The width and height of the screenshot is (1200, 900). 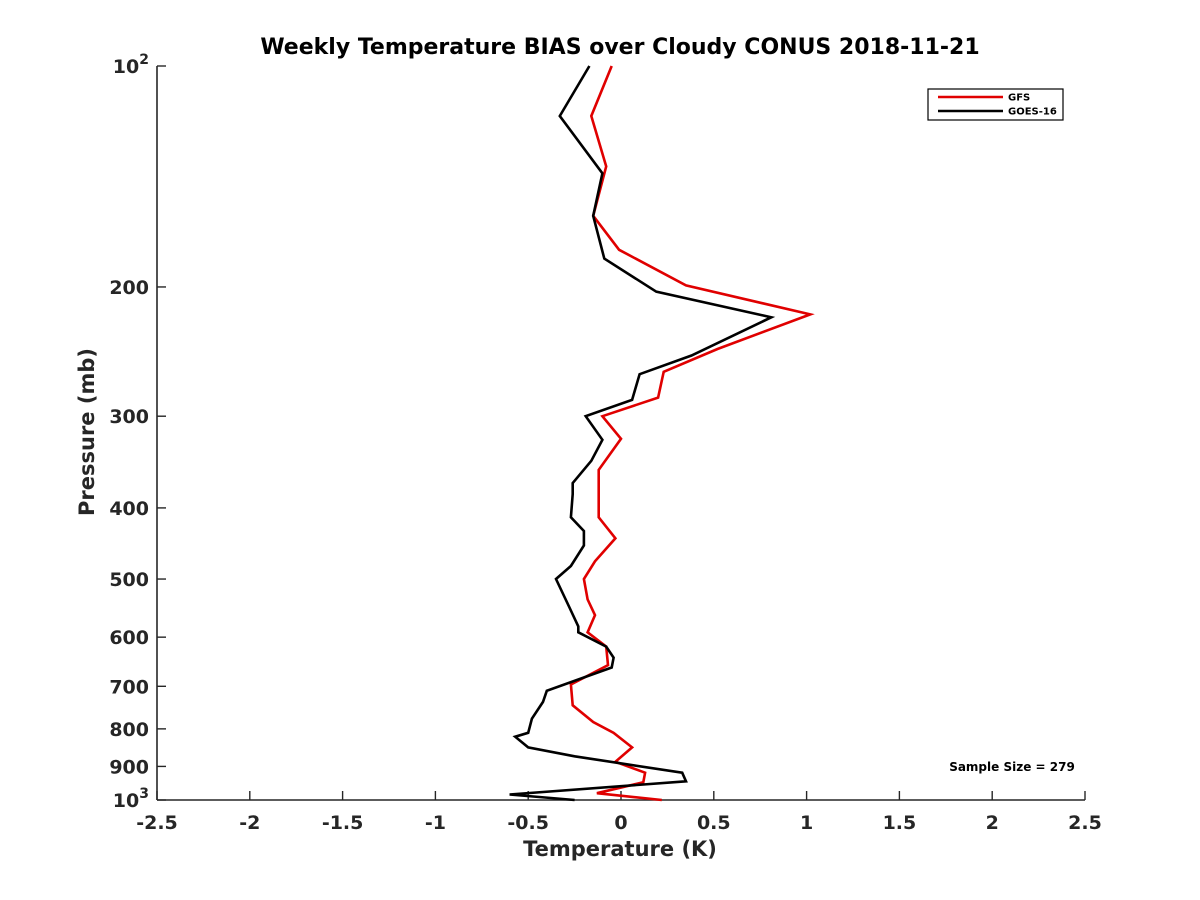 What do you see at coordinates (620, 823) in the screenshot?
I see `x-tick-label: 0` at bounding box center [620, 823].